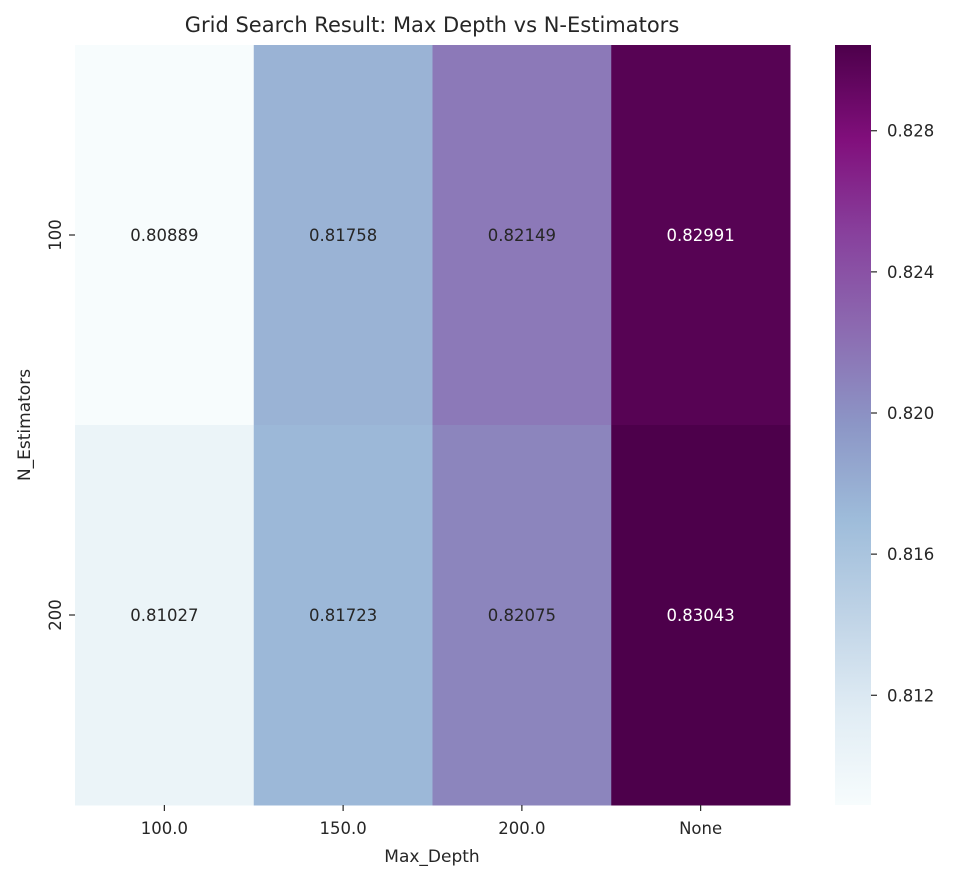 Image resolution: width=958 pixels, height=881 pixels. I want to click on colorbar: 0.812 0.816 0.820 0.824 0.828, so click(884, 425).